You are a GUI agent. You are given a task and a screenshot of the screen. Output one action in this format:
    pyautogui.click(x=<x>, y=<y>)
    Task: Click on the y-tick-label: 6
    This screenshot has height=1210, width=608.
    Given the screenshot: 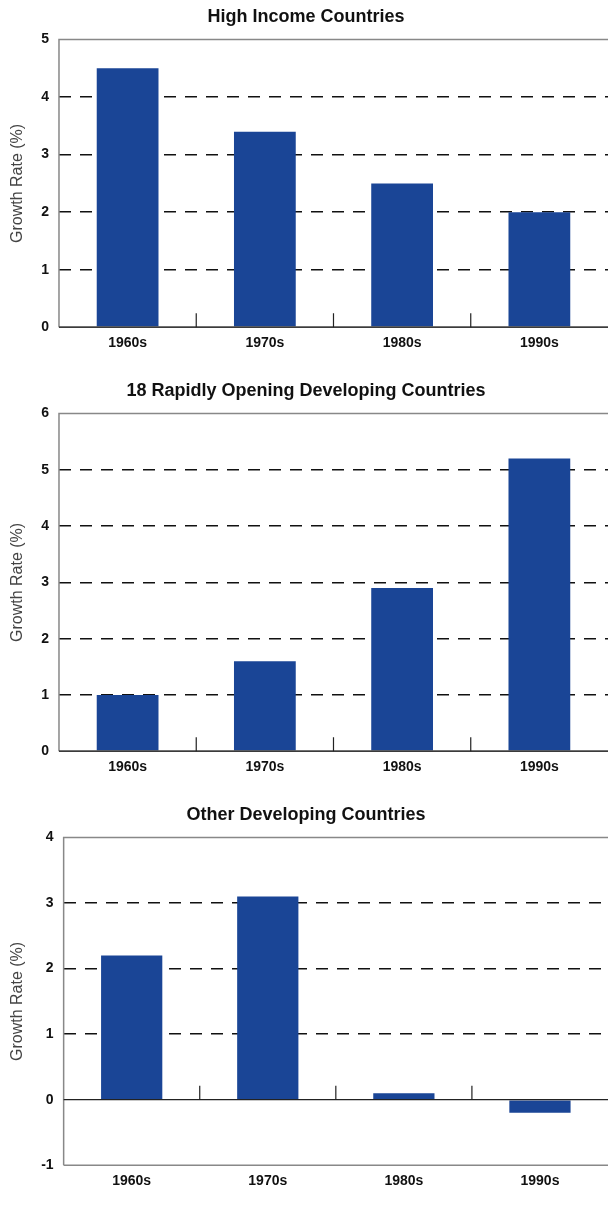 What is the action you would take?
    pyautogui.click(x=45, y=412)
    